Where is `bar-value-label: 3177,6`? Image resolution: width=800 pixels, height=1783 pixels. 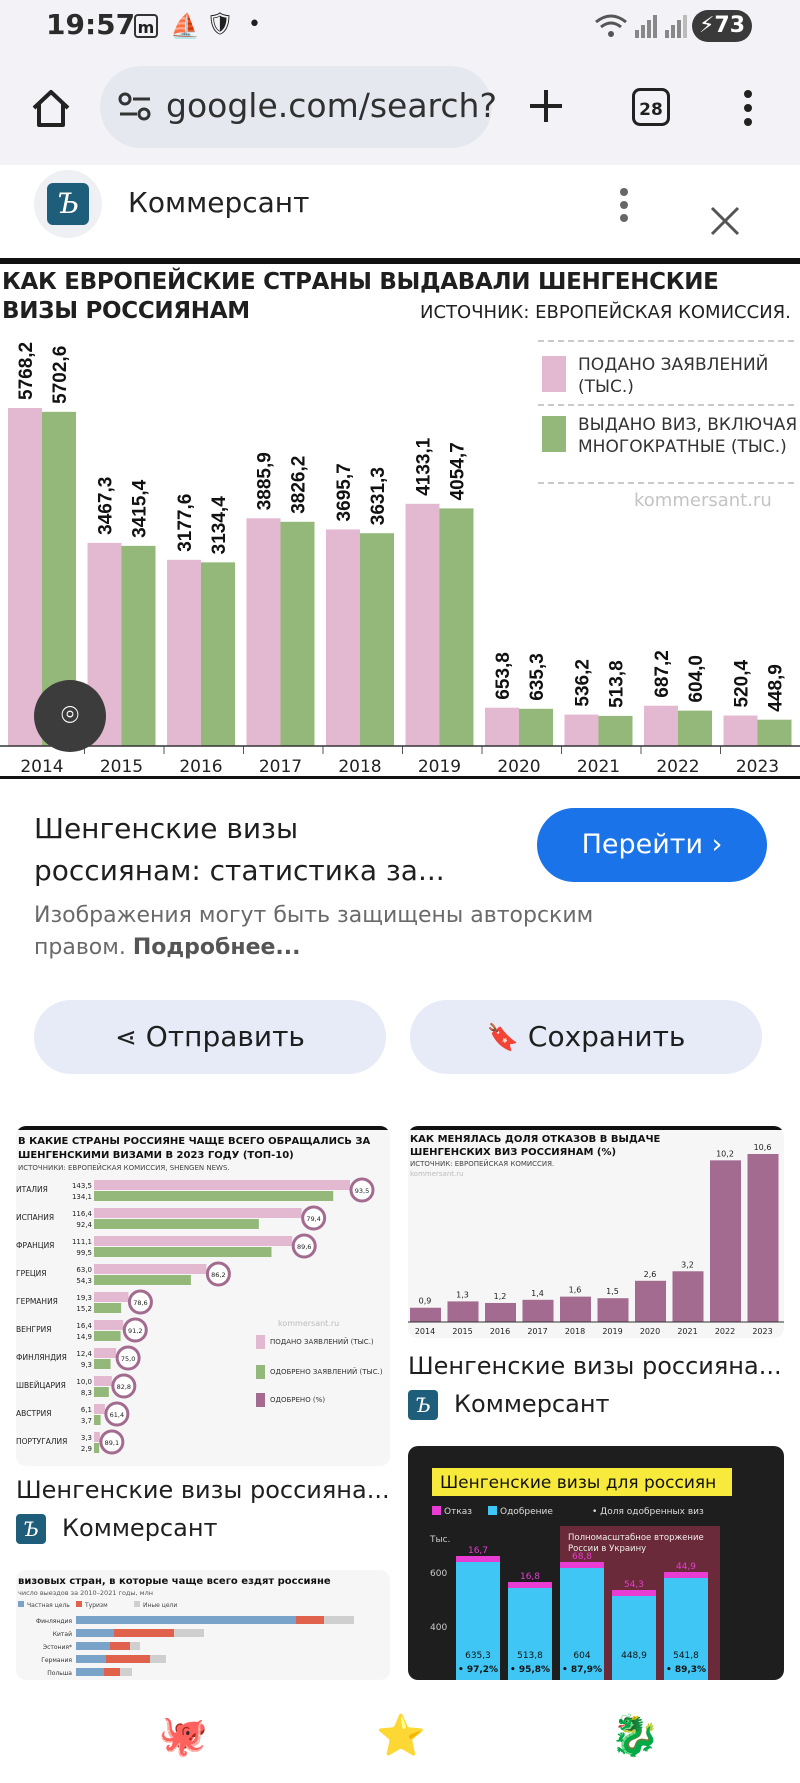
bar-value-label: 3177,6 is located at coordinates (185, 523).